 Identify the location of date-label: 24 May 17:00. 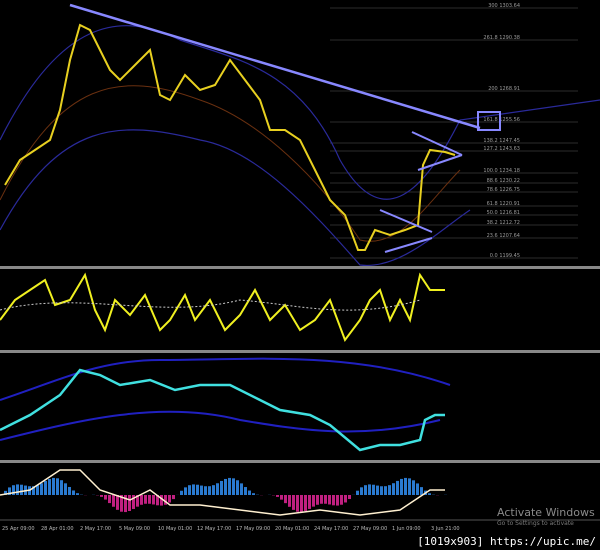
(331, 529).